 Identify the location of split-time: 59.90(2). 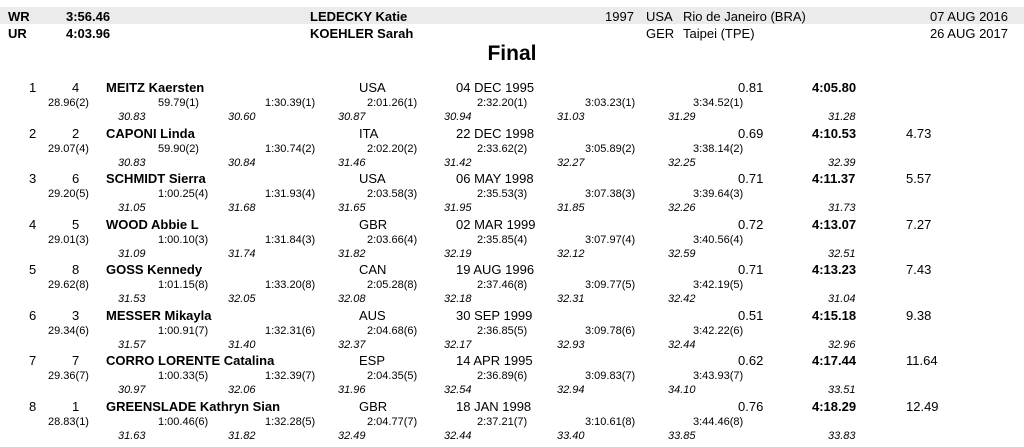
(178, 148).